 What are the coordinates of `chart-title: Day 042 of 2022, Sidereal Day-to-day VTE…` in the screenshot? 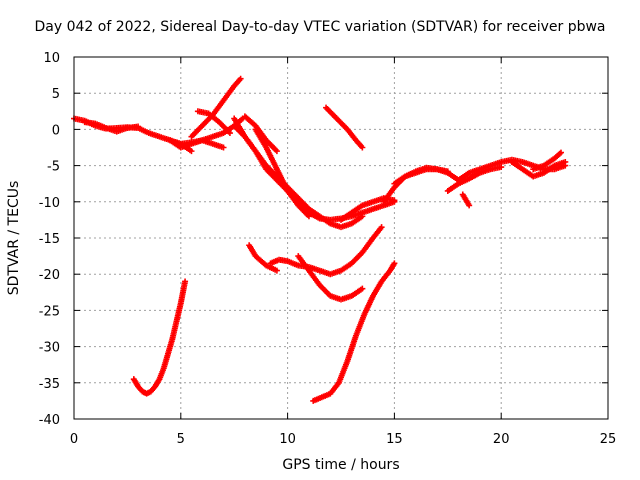 It's located at (320, 27).